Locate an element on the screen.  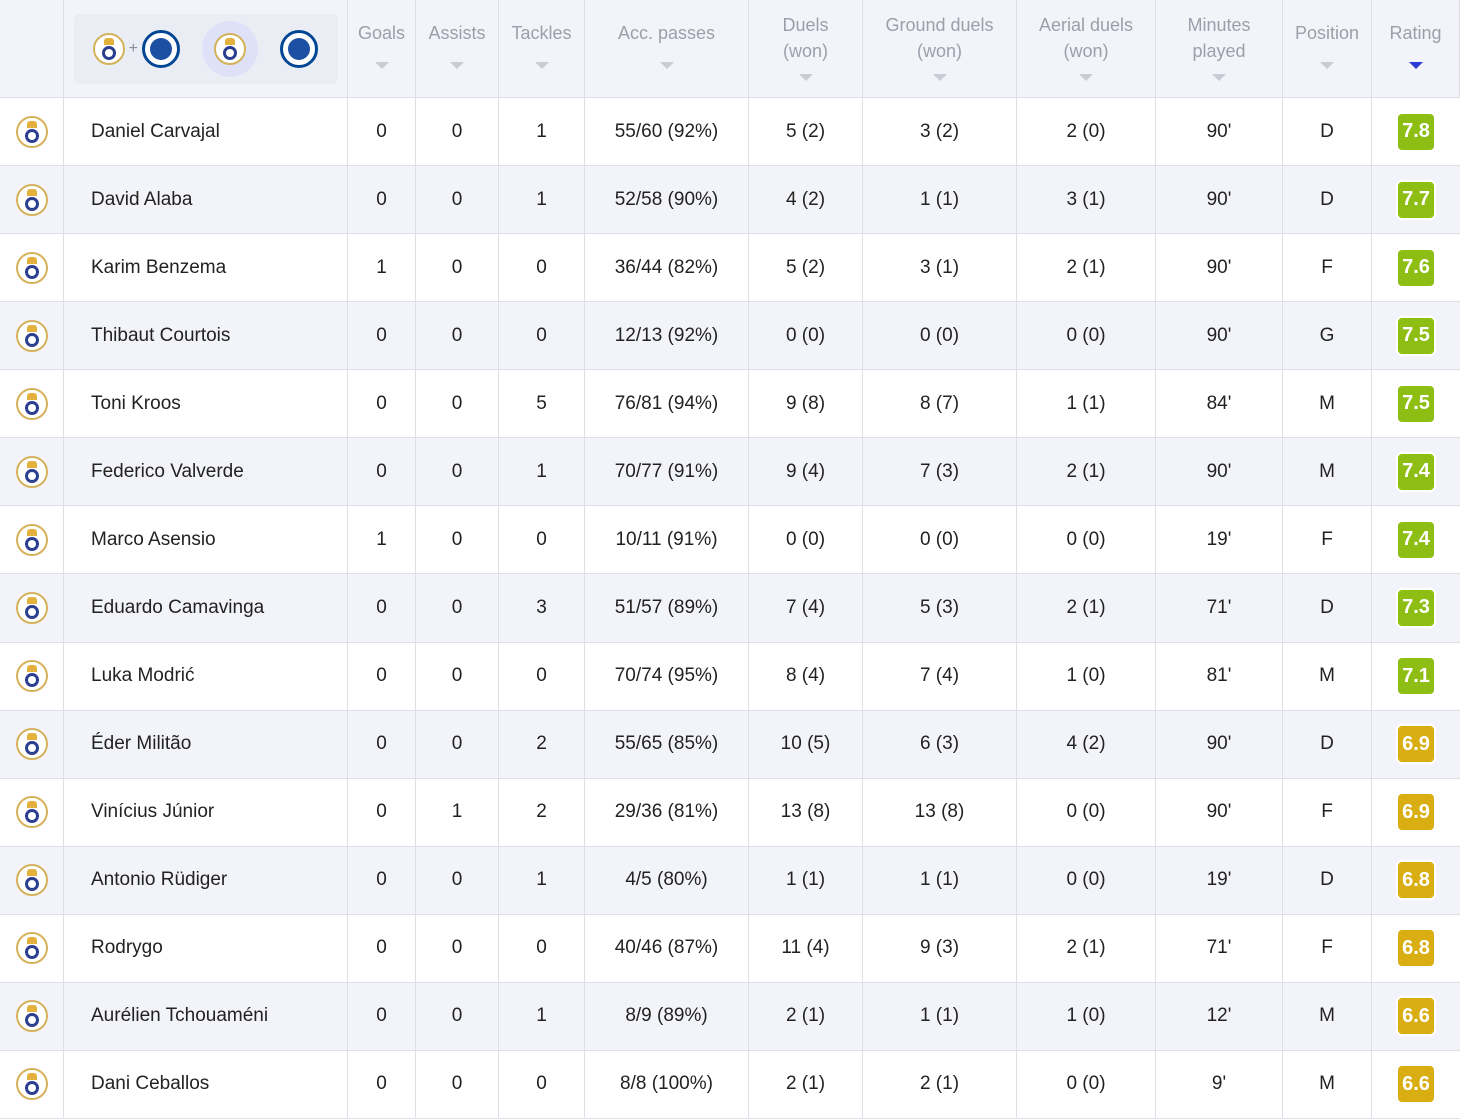
player-name: Aurélien Tchouaméni is located at coordinates (206, 1016).